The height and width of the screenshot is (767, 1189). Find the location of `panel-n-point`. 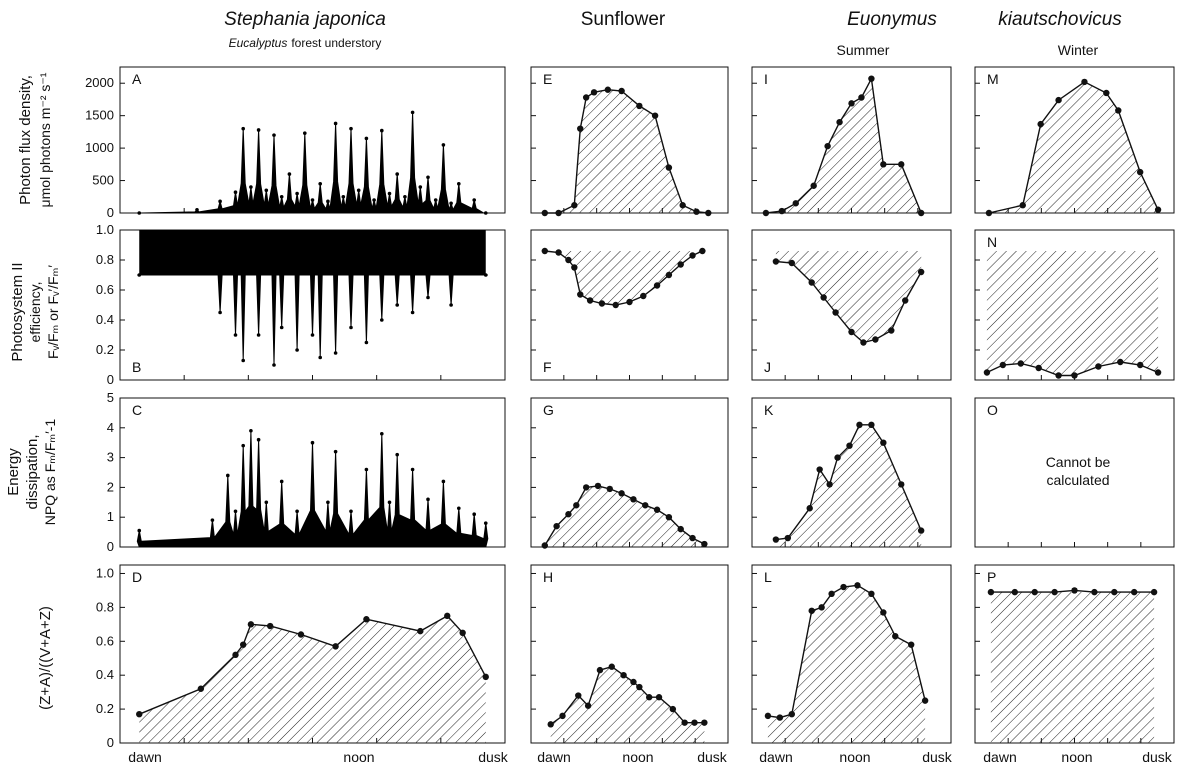

panel-n-point is located at coordinates (1120, 362).